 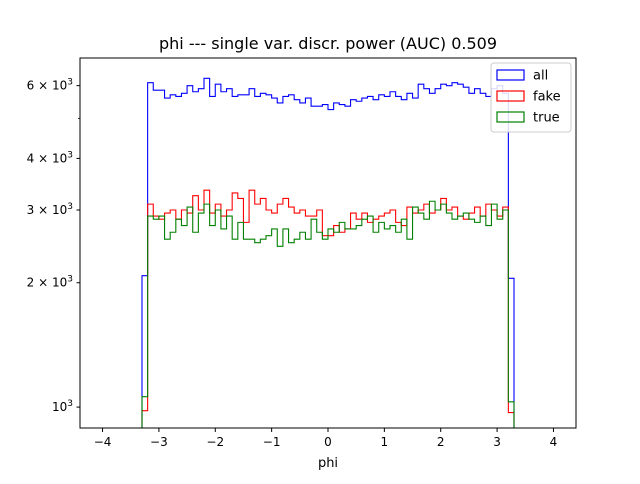 I want to click on x-axis: −4 −3 −2 −1 0 1 2 3 4, so click(x=326, y=438).